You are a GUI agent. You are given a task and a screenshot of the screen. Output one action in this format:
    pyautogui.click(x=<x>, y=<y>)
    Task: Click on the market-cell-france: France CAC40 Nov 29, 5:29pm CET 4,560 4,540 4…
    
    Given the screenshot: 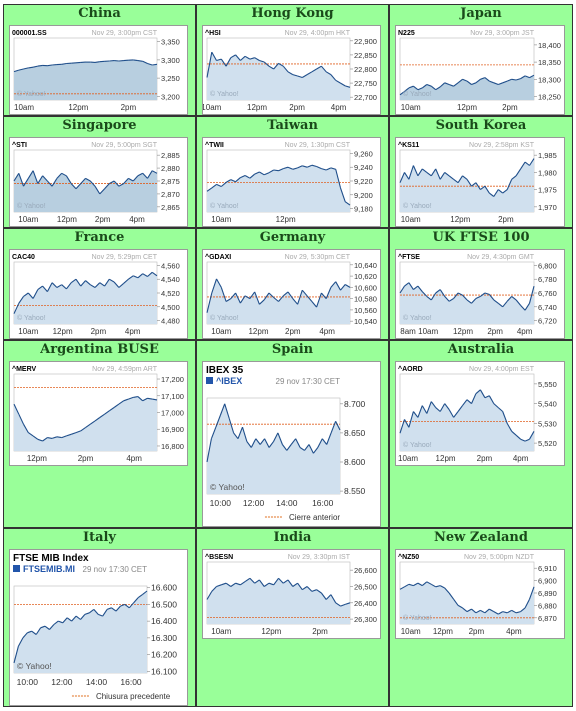 What is the action you would take?
    pyautogui.click(x=99, y=284)
    